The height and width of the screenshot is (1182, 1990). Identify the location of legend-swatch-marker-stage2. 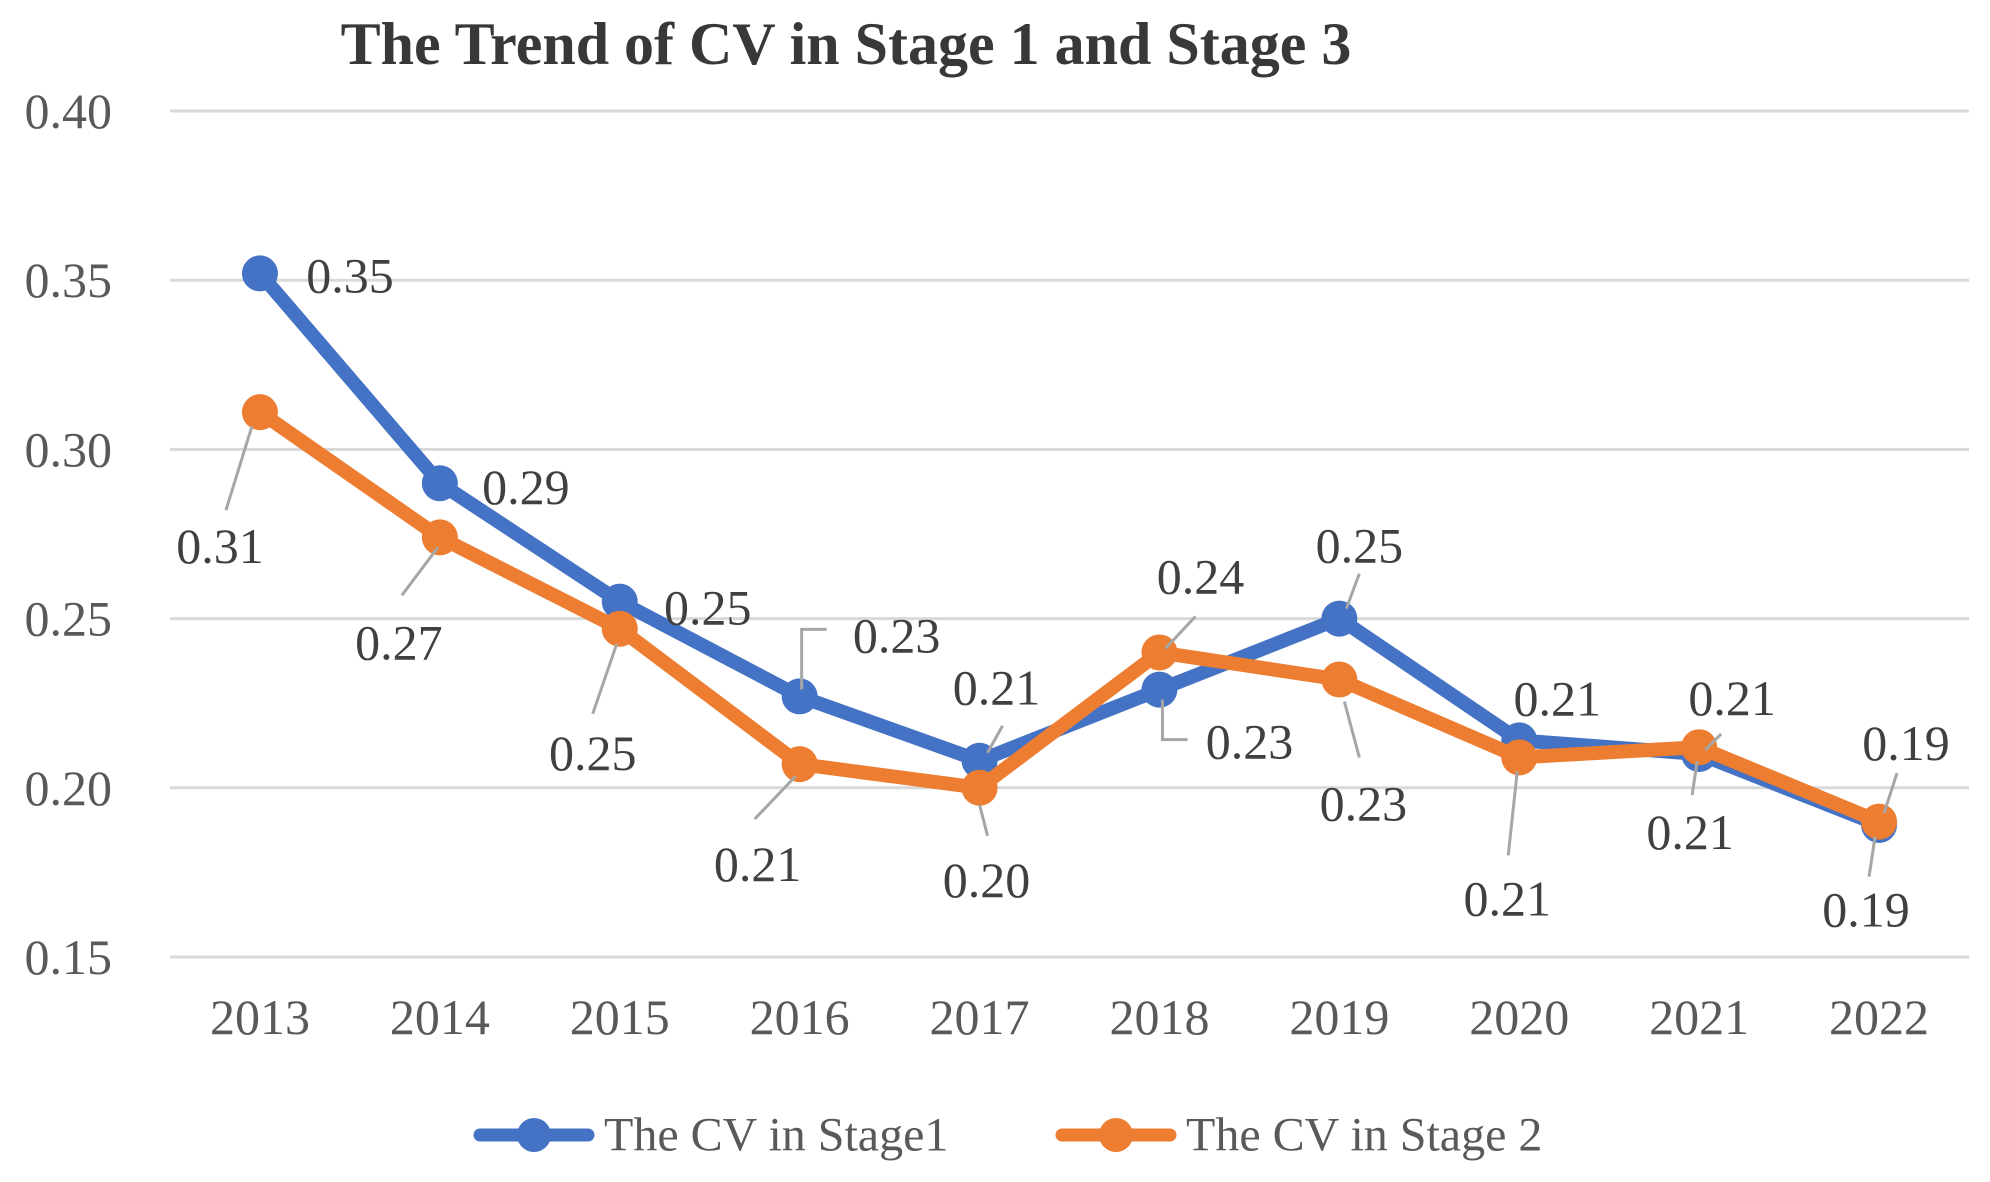
(1116, 1135).